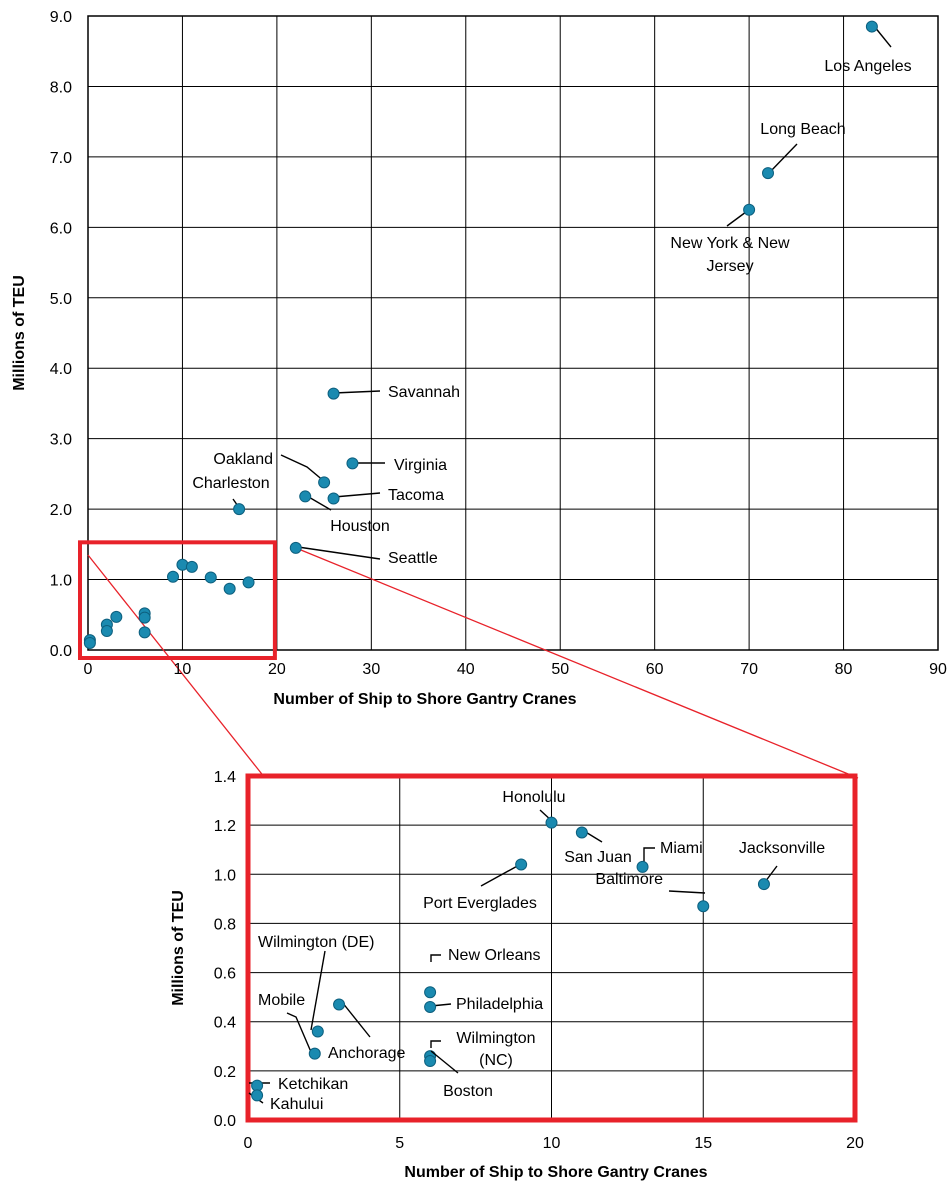 The width and height of the screenshot is (950, 1191). Describe the element at coordinates (730, 255) in the screenshot. I see `point-label: New York & New Jersey` at that location.